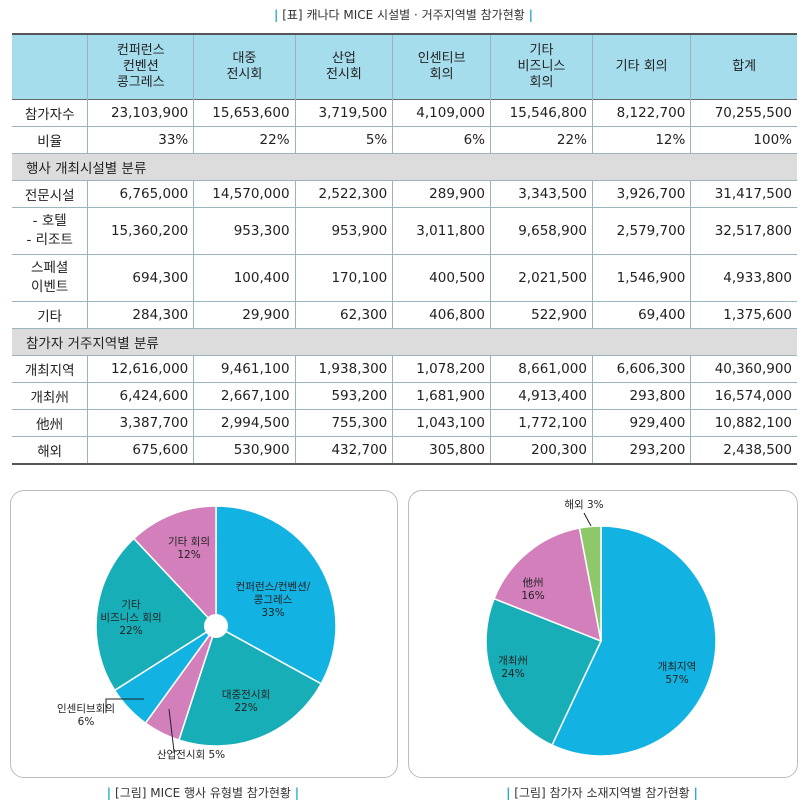 This screenshot has height=809, width=807. I want to click on pie-slice-label: 개최지역 57%, so click(677, 673).